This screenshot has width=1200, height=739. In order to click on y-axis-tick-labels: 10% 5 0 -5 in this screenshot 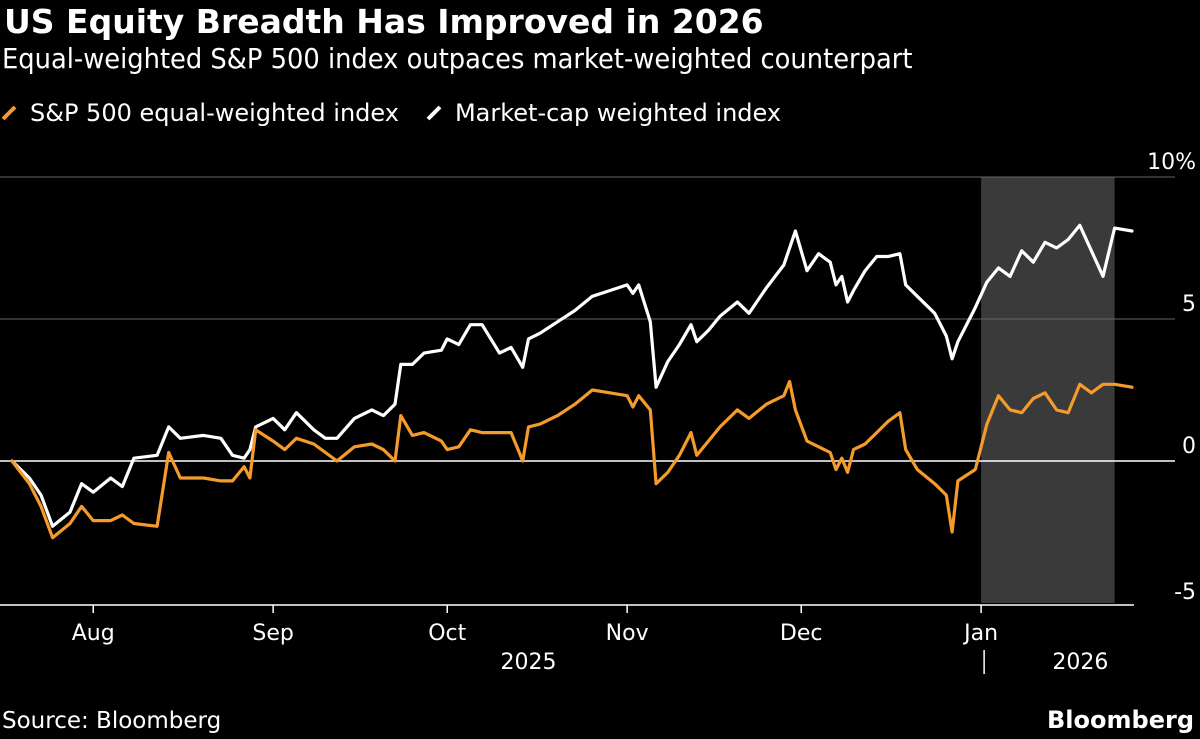, I will do `click(1171, 377)`.